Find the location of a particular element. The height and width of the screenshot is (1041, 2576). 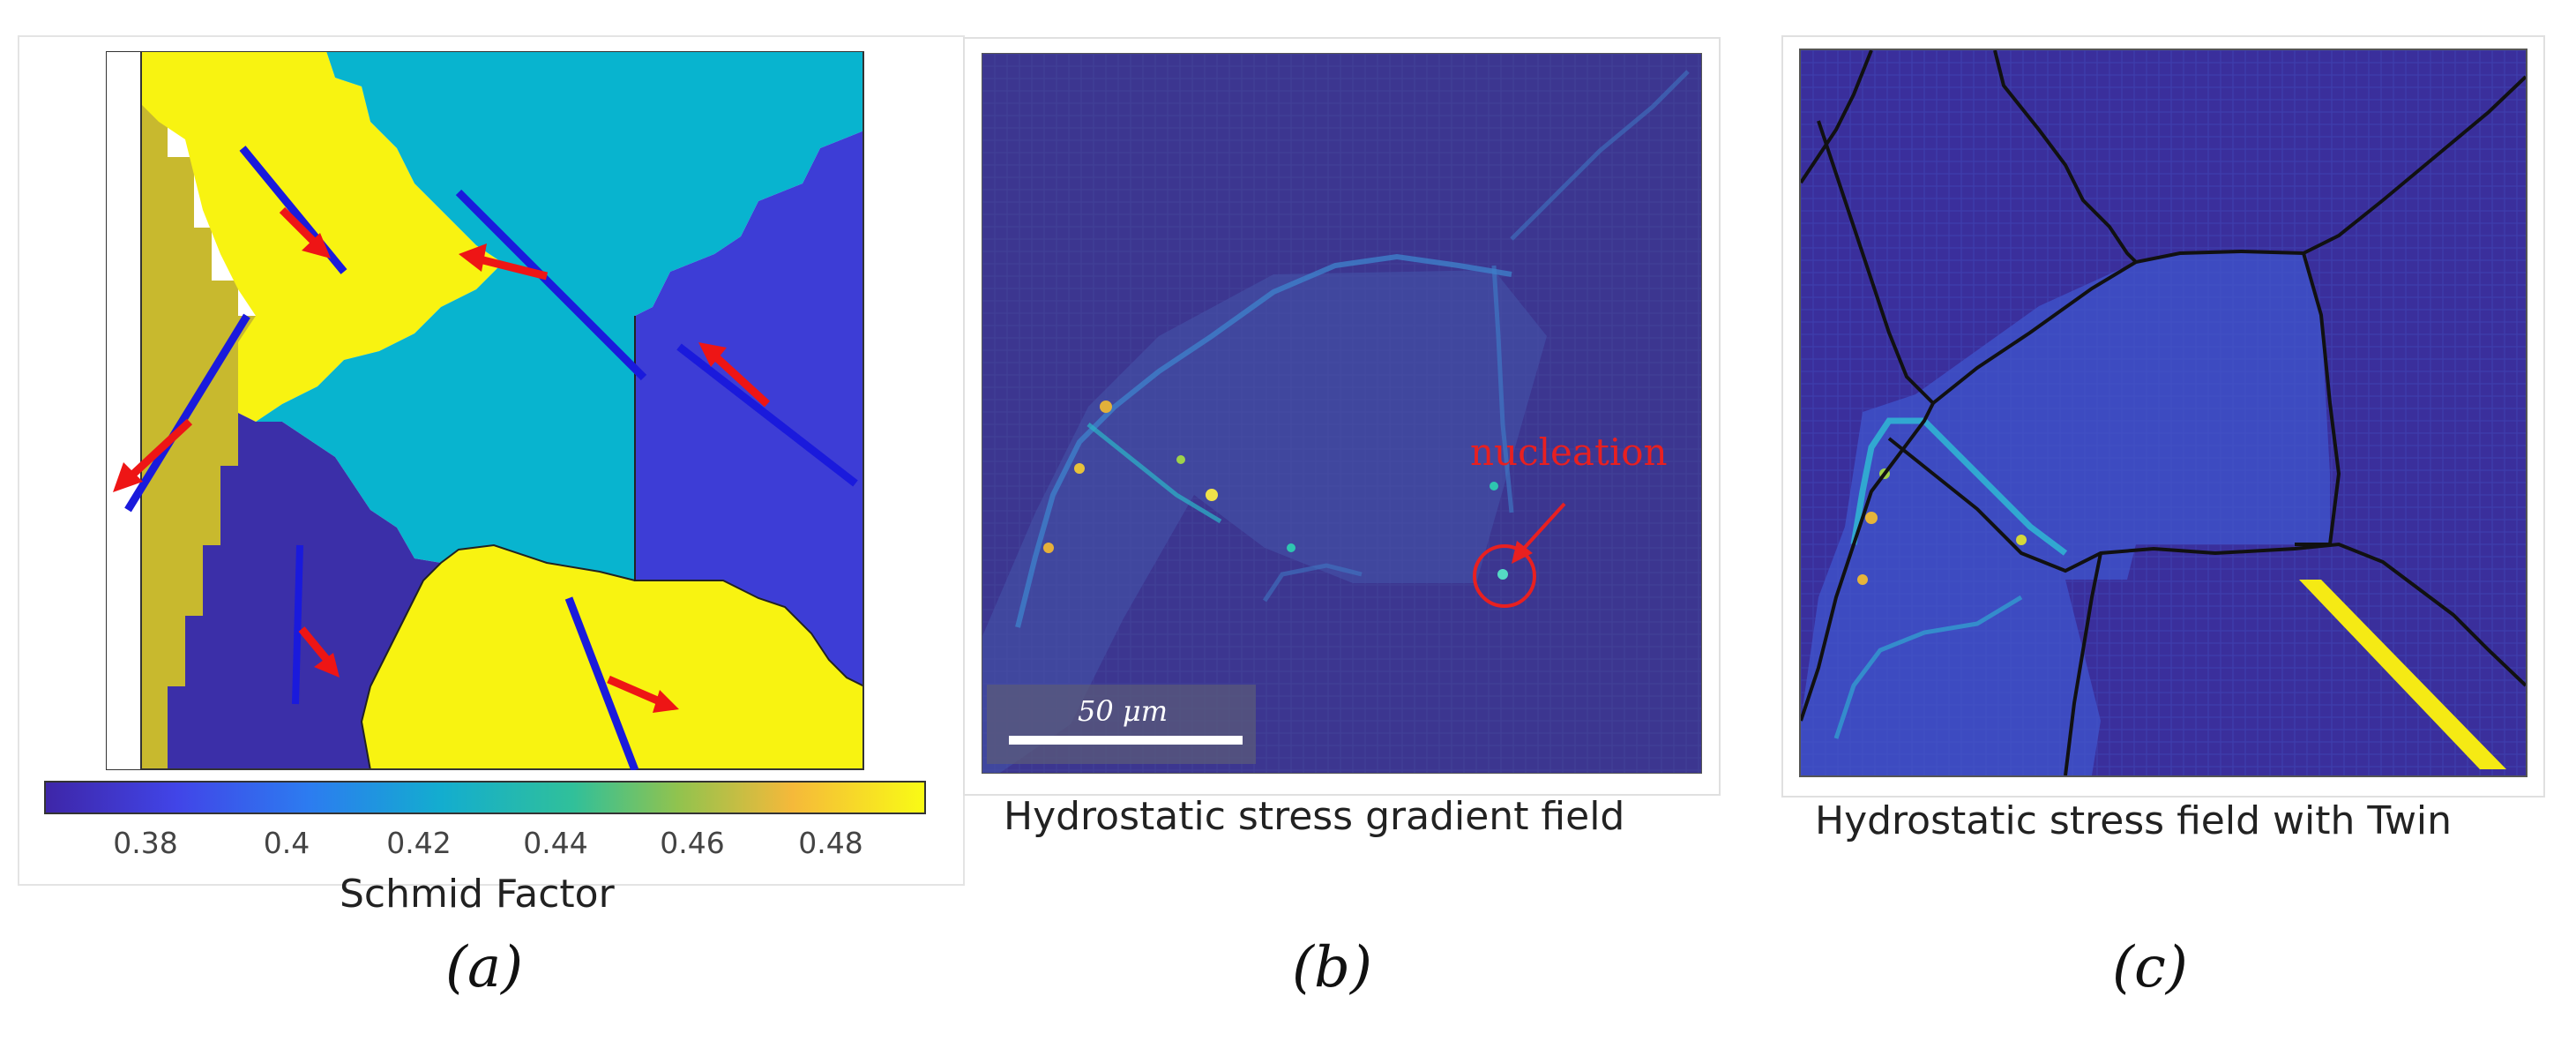

twin-band is located at coordinates (2402, 675).